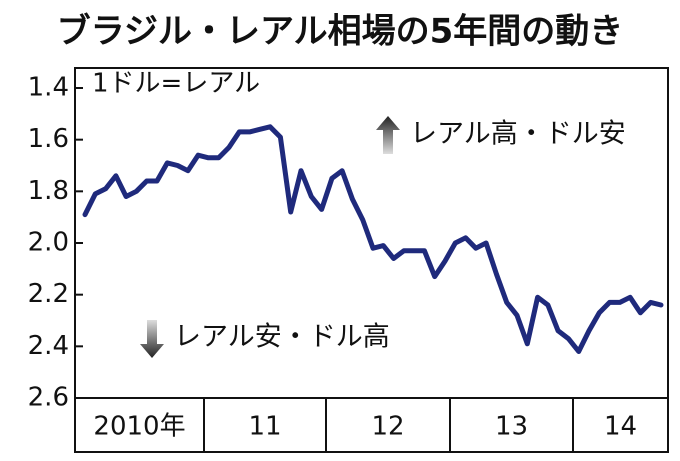 The width and height of the screenshot is (680, 461). I want to click on y-tick-label: 1.6, so click(48, 139).